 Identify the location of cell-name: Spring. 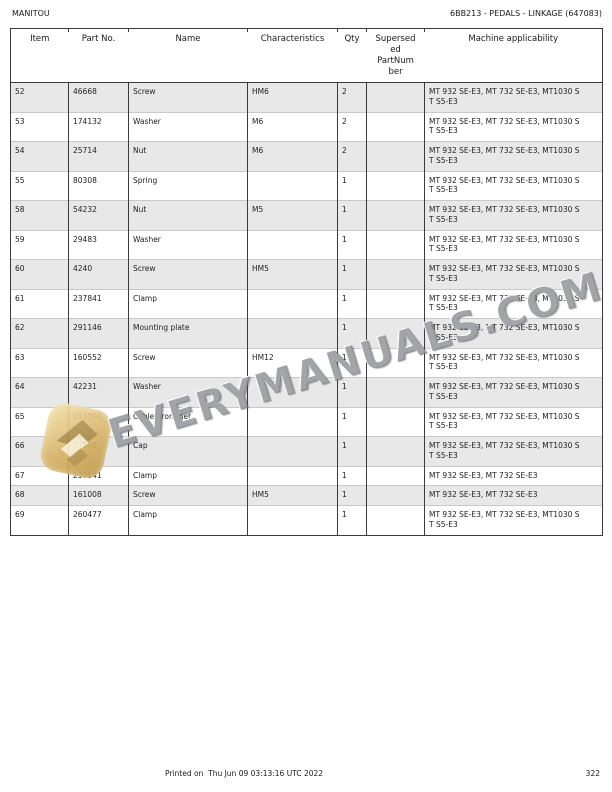
(188, 185).